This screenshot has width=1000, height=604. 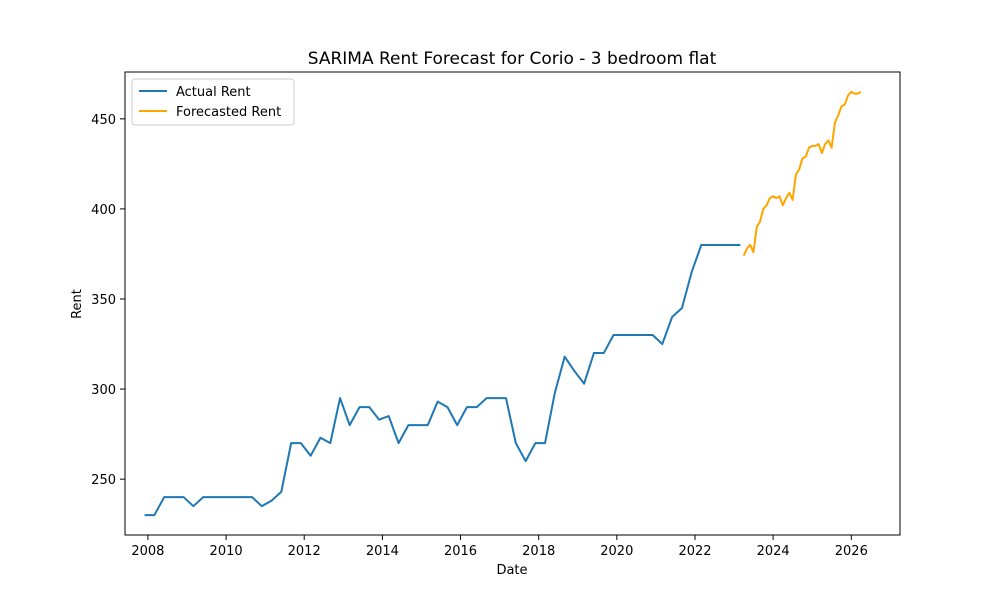 What do you see at coordinates (103, 390) in the screenshot?
I see `y-tick-label: 300` at bounding box center [103, 390].